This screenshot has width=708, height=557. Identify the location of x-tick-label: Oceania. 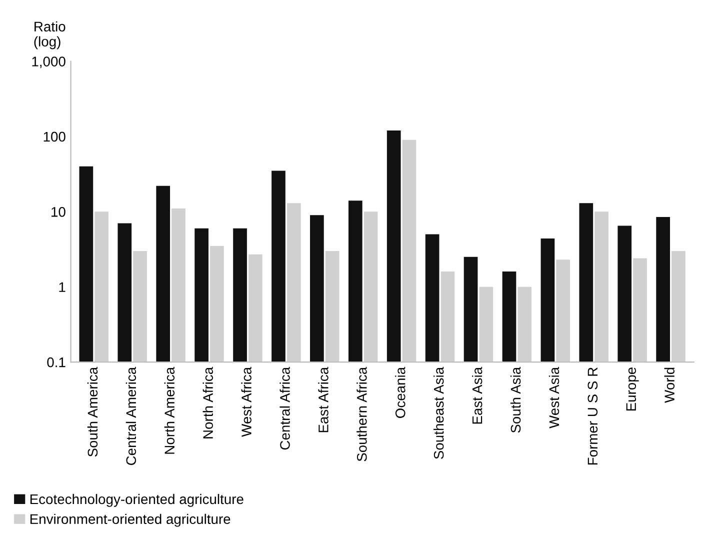
(400, 392).